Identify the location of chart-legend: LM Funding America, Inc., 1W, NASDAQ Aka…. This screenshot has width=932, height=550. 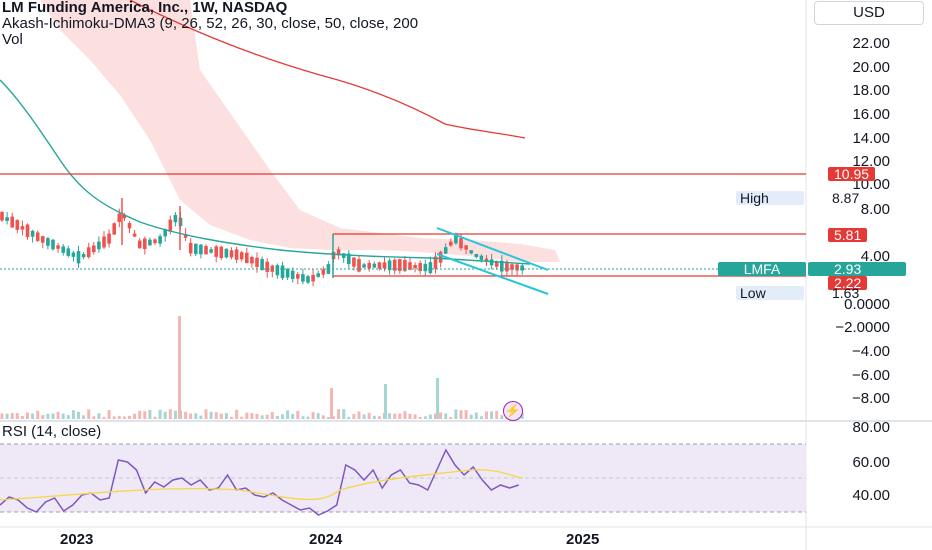
(210, 24).